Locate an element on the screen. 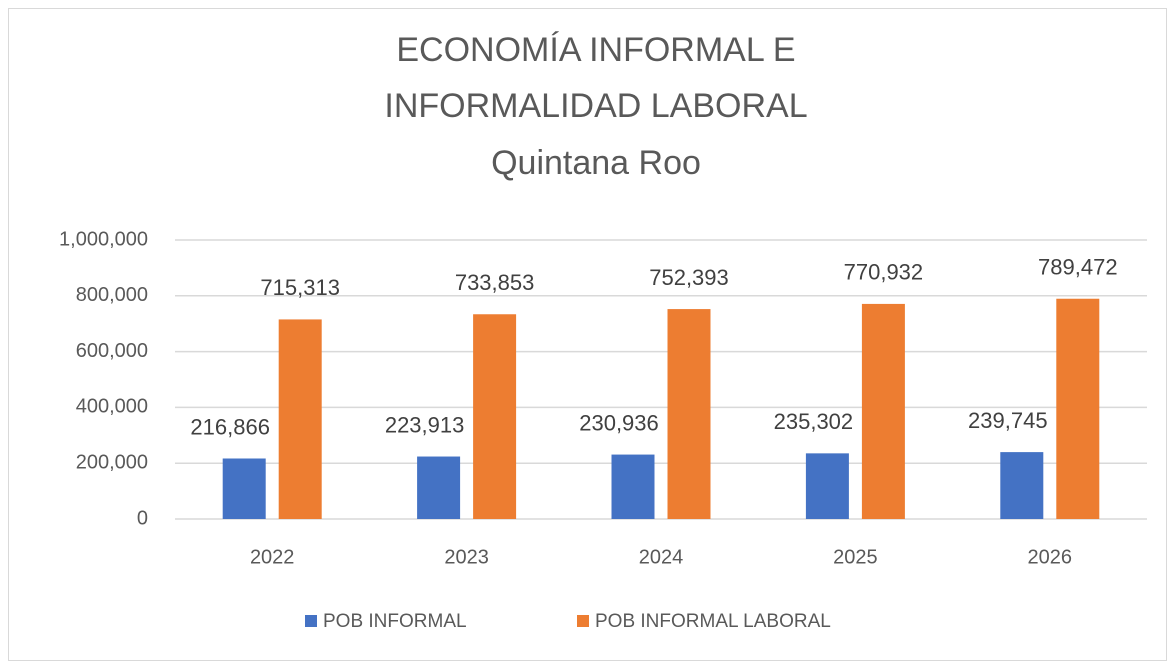 This screenshot has width=1171, height=666. data-label: 230,936 is located at coordinates (619, 422).